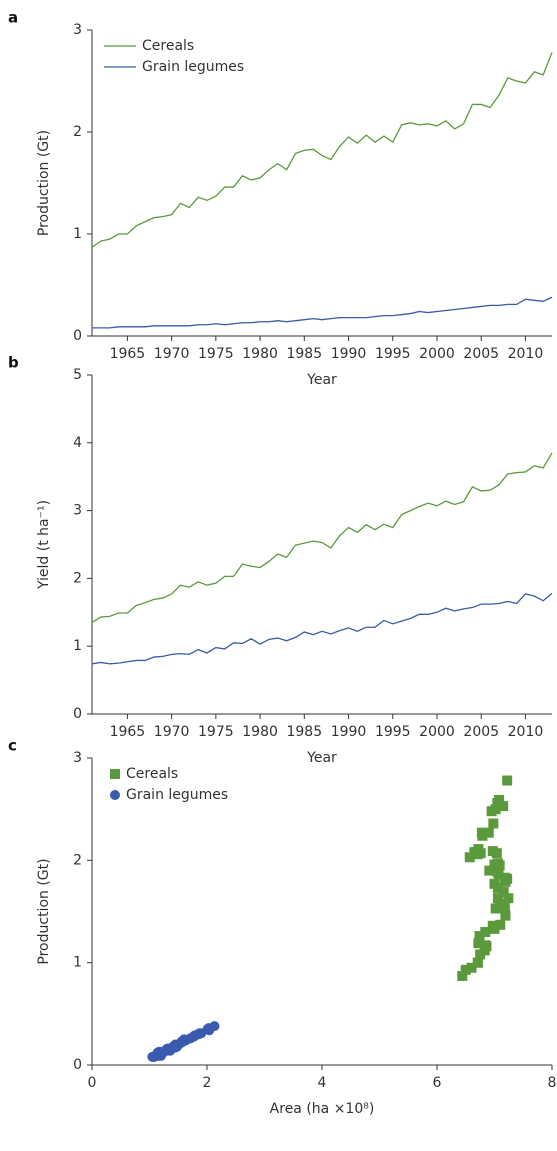 The width and height of the screenshot is (557, 1151). Describe the element at coordinates (437, 1083) in the screenshot. I see `x-tick-label: 6` at that location.